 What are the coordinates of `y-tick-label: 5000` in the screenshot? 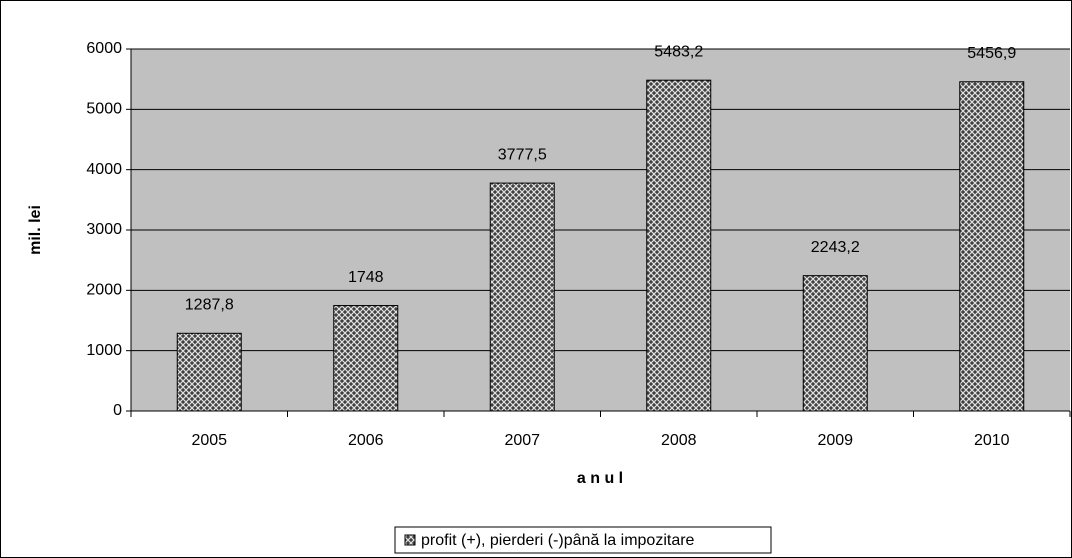 It's located at (104, 109).